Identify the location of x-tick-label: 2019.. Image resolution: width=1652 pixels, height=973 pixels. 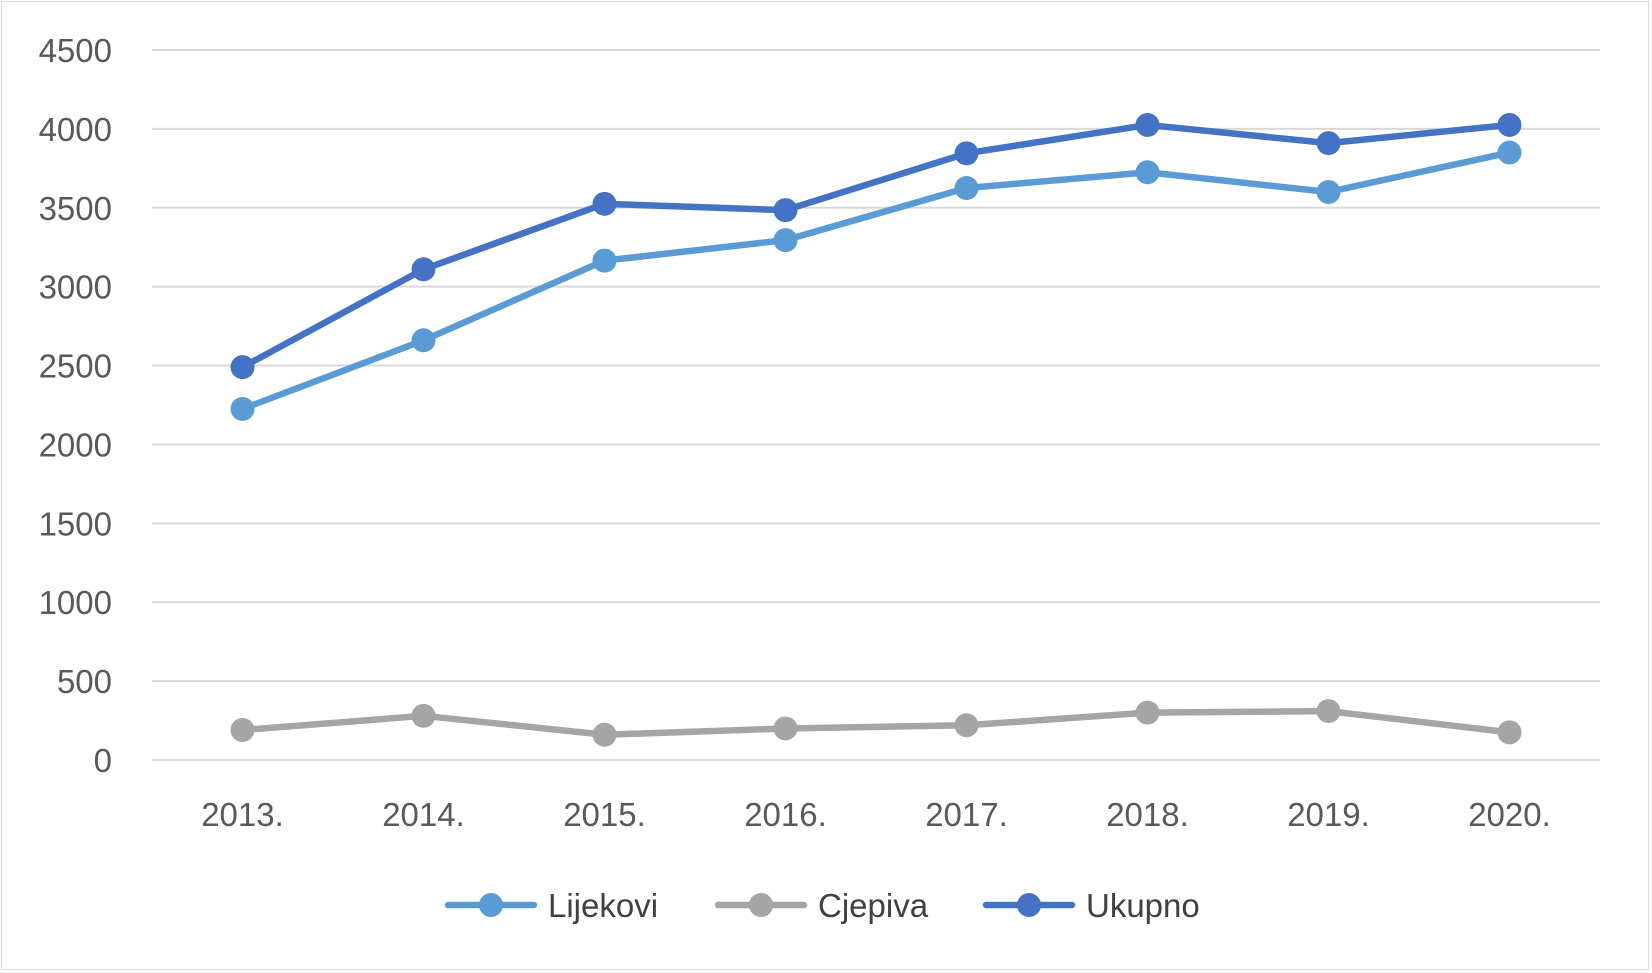
(1328, 814).